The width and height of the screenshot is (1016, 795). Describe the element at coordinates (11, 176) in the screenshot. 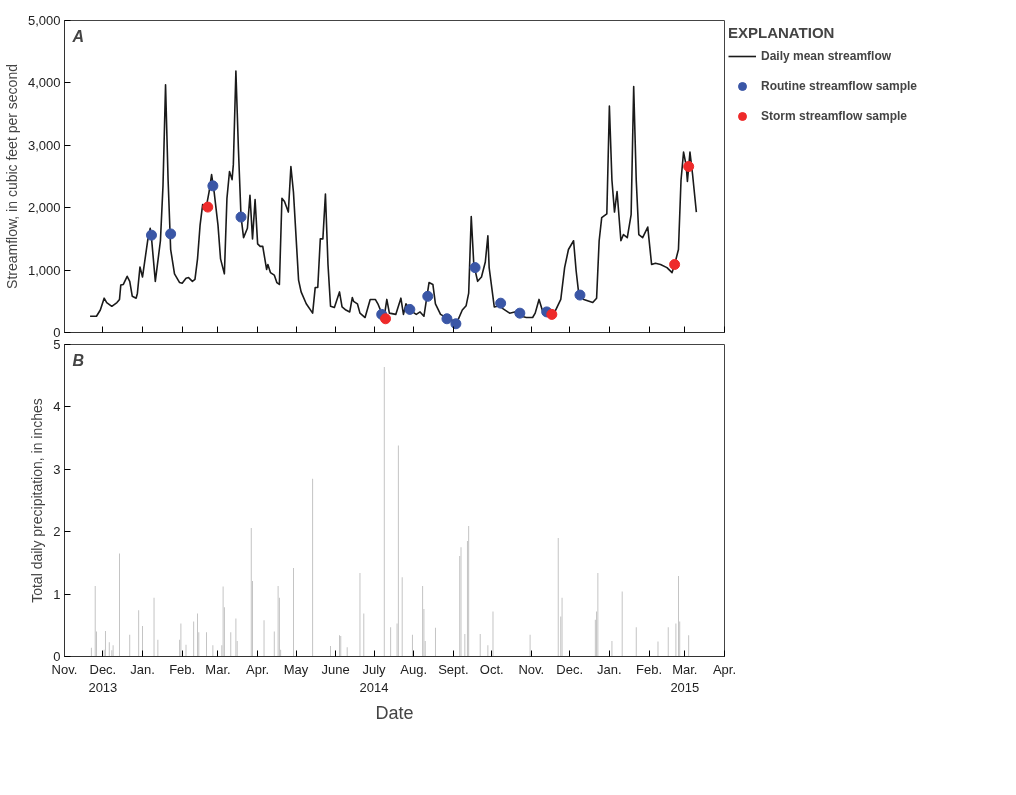

I see `y-axis-title: Streamflow, in cubic feet per second` at that location.